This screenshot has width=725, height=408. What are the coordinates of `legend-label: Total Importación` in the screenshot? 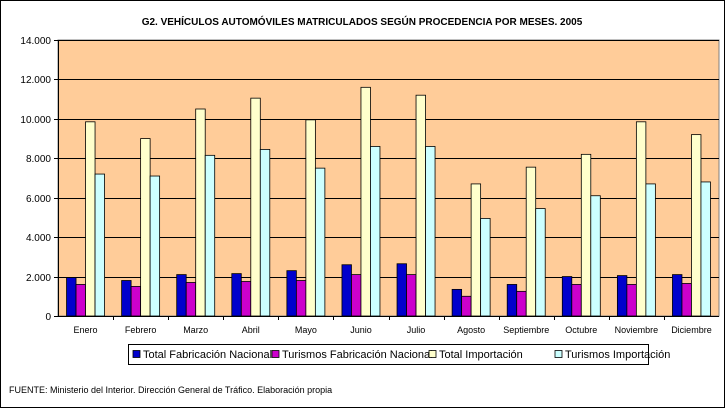 It's located at (481, 355).